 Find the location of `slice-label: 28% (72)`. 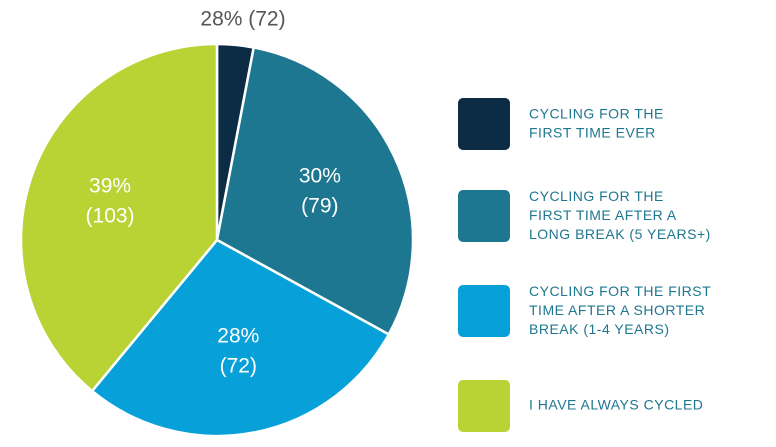

slice-label: 28% (72) is located at coordinates (238, 350).